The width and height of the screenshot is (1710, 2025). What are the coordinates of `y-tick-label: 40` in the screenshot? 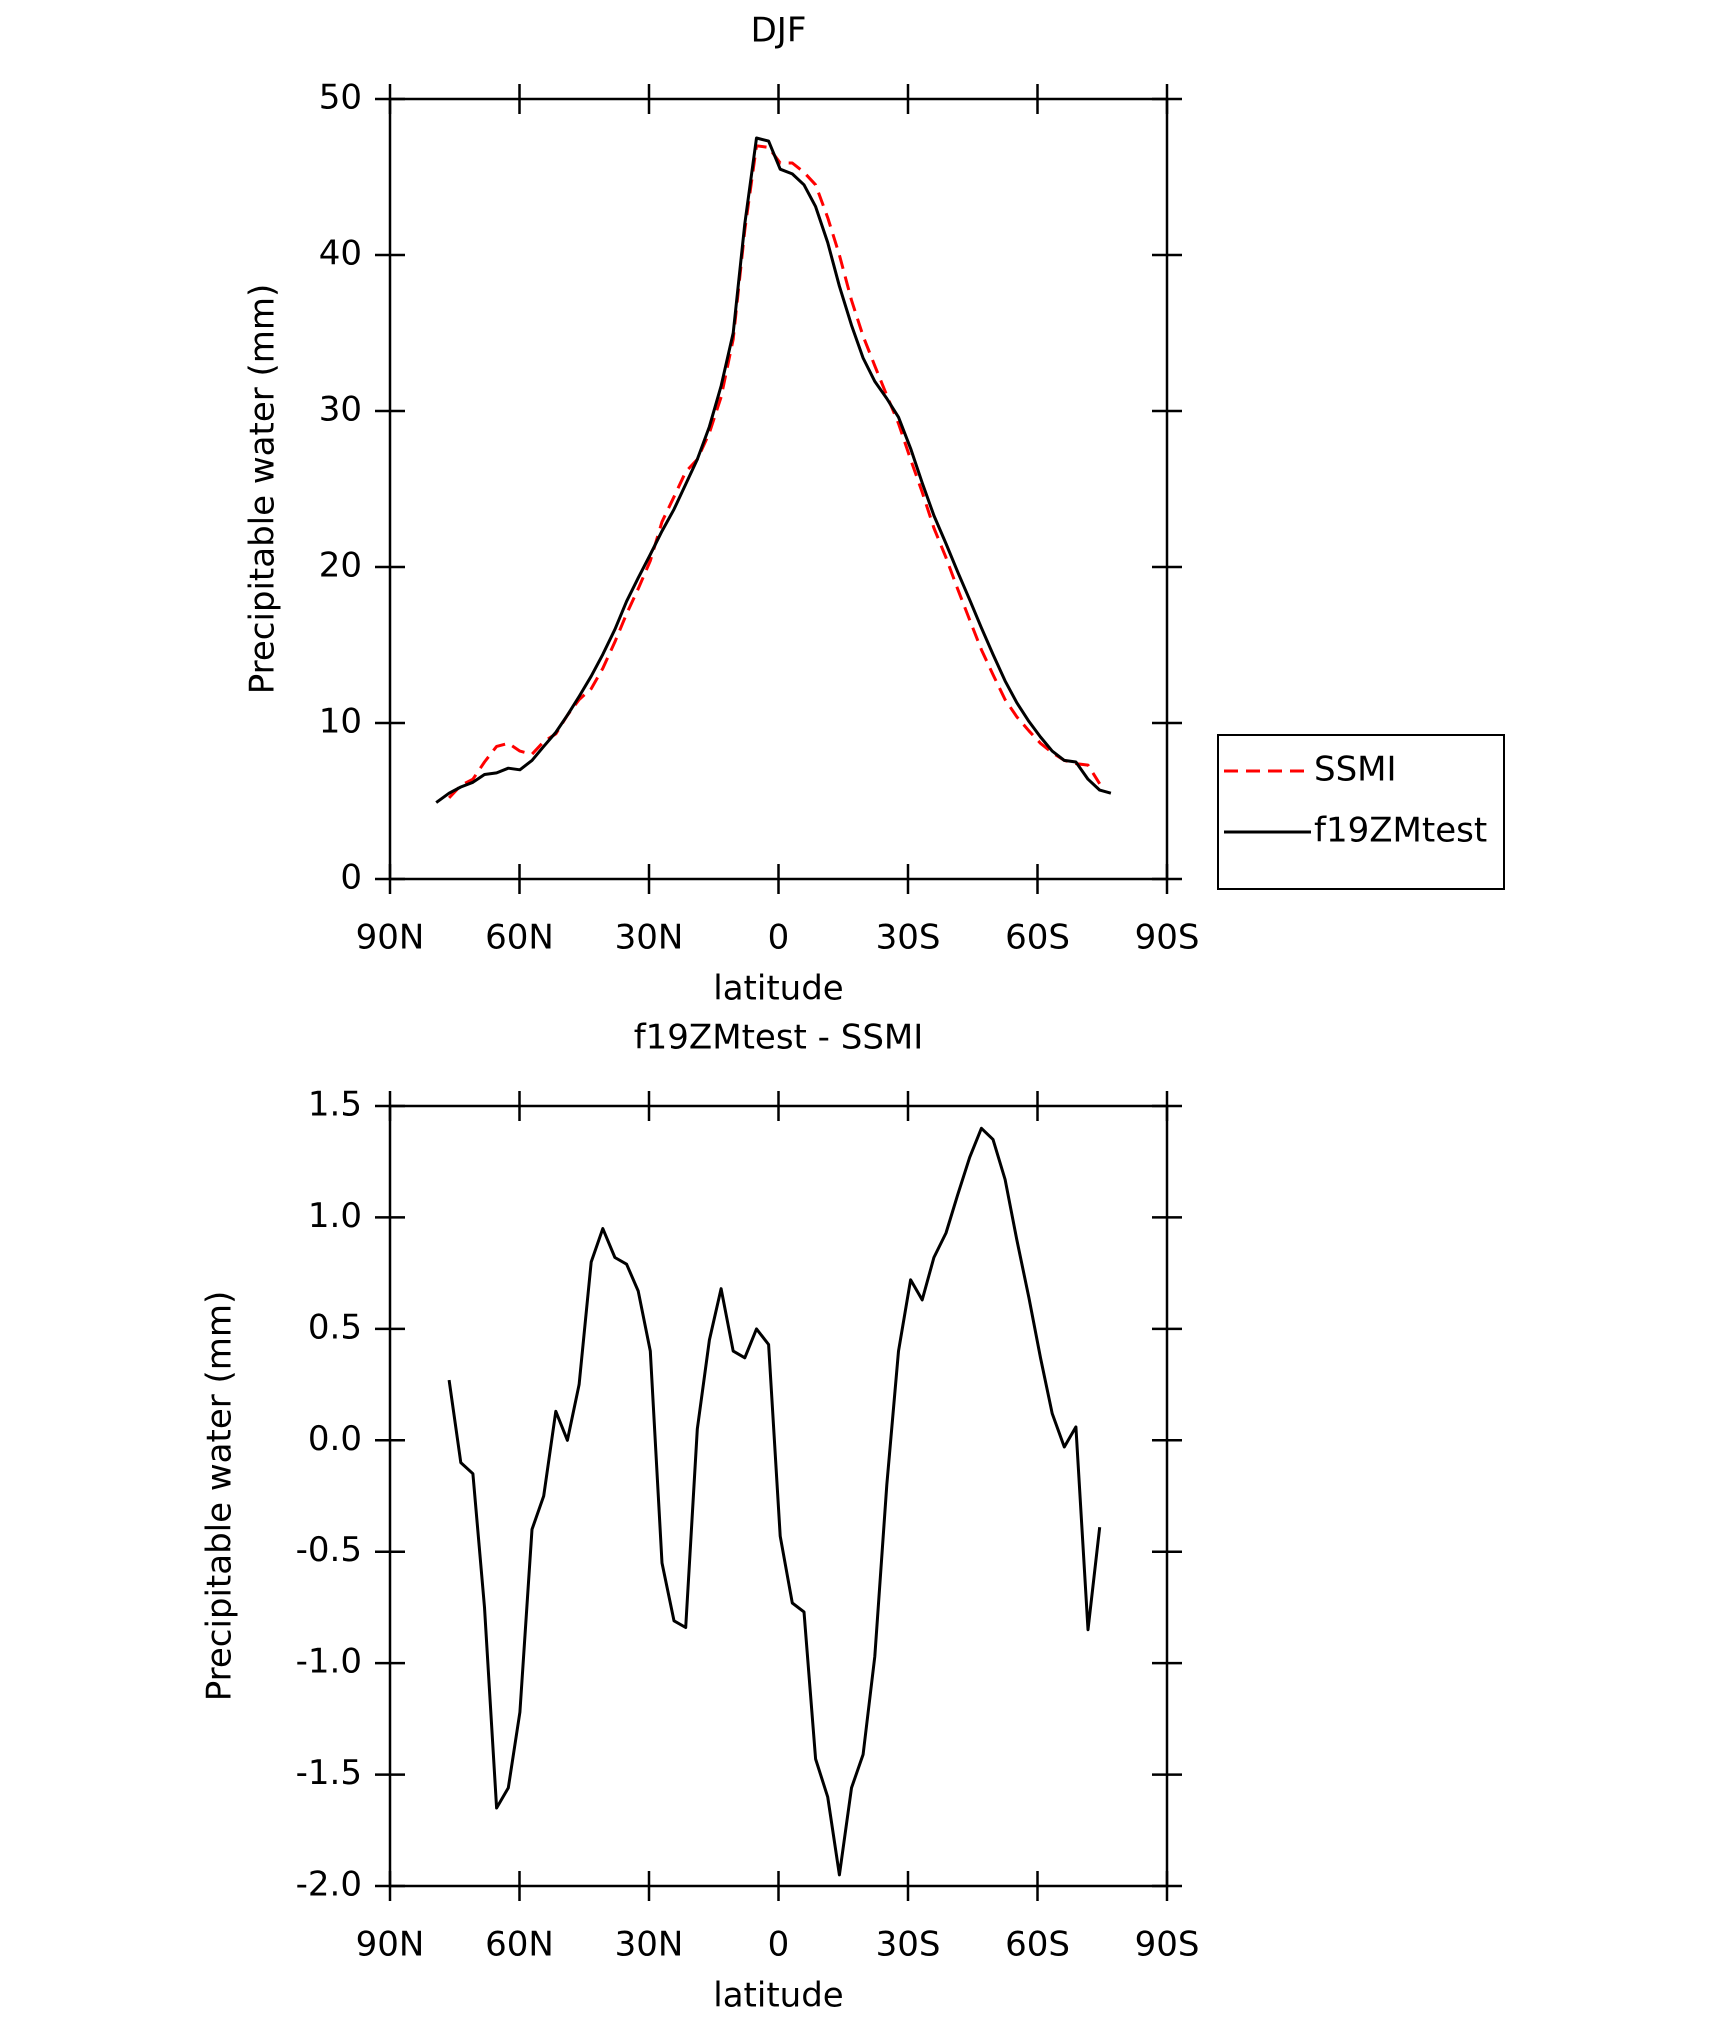 It's located at (340, 254).